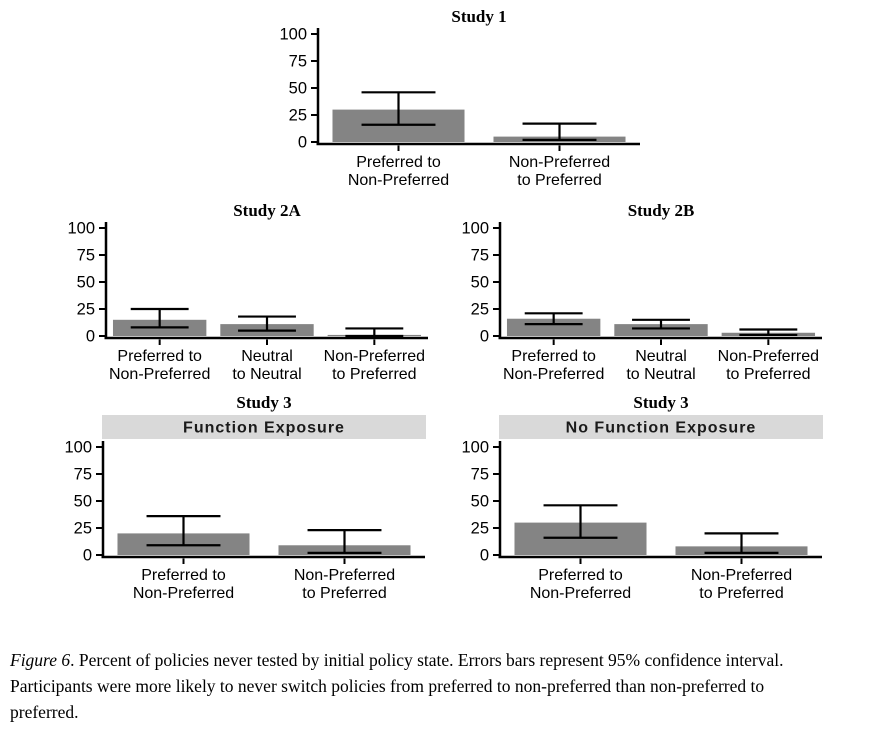 The height and width of the screenshot is (732, 879). I want to click on panel-title: Study 2A, so click(267, 210).